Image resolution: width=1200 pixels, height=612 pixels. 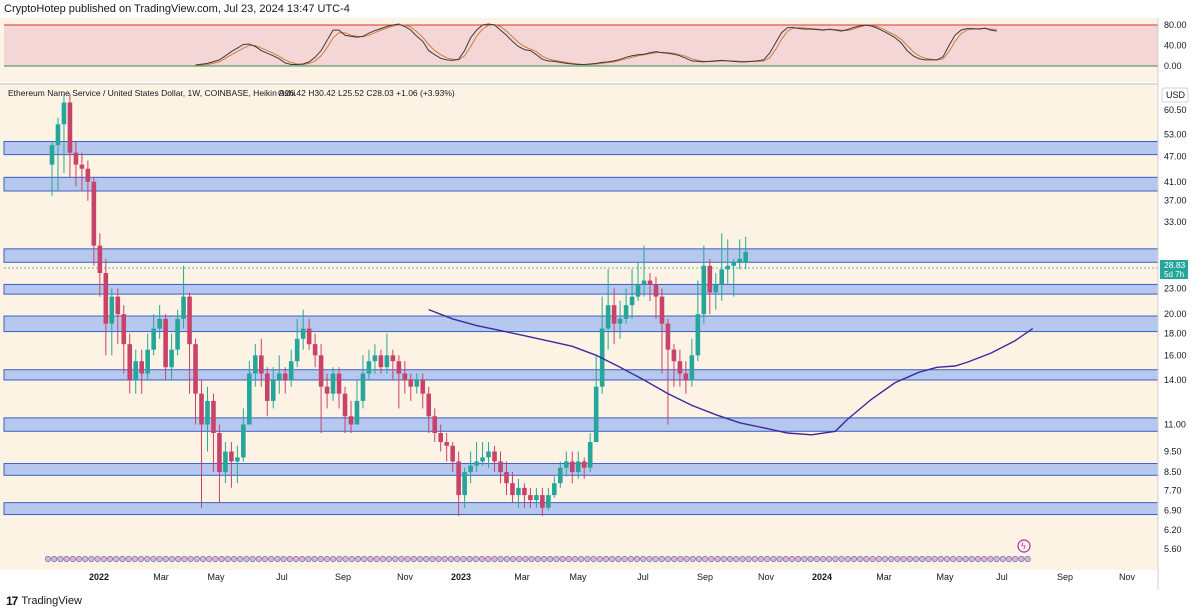 What do you see at coordinates (581, 424) in the screenshot?
I see `zone` at bounding box center [581, 424].